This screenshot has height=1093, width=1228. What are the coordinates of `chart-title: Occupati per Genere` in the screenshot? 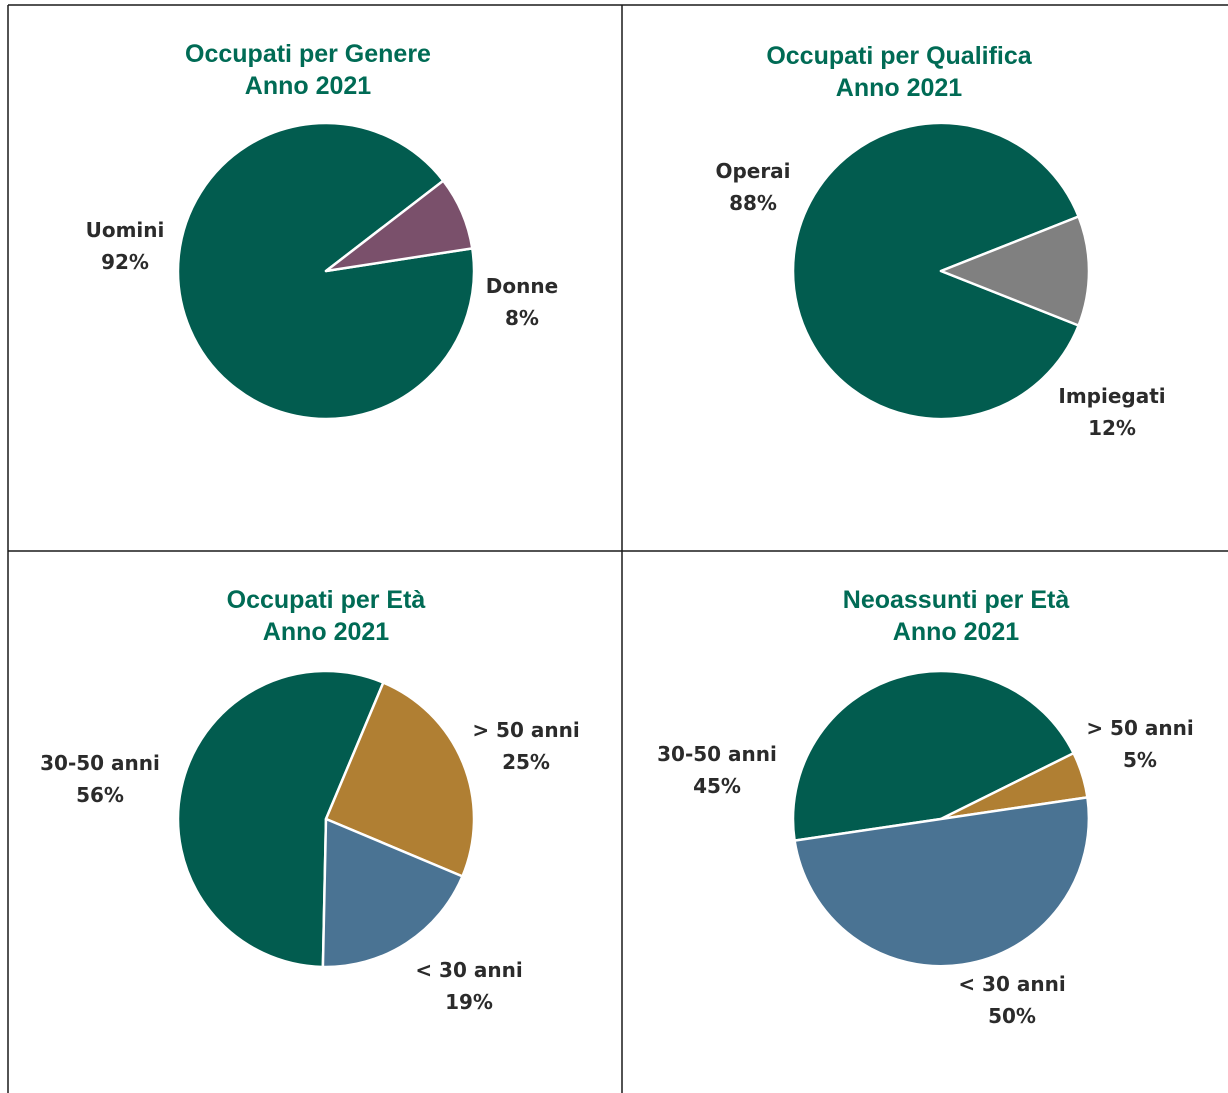 It's located at (308, 54).